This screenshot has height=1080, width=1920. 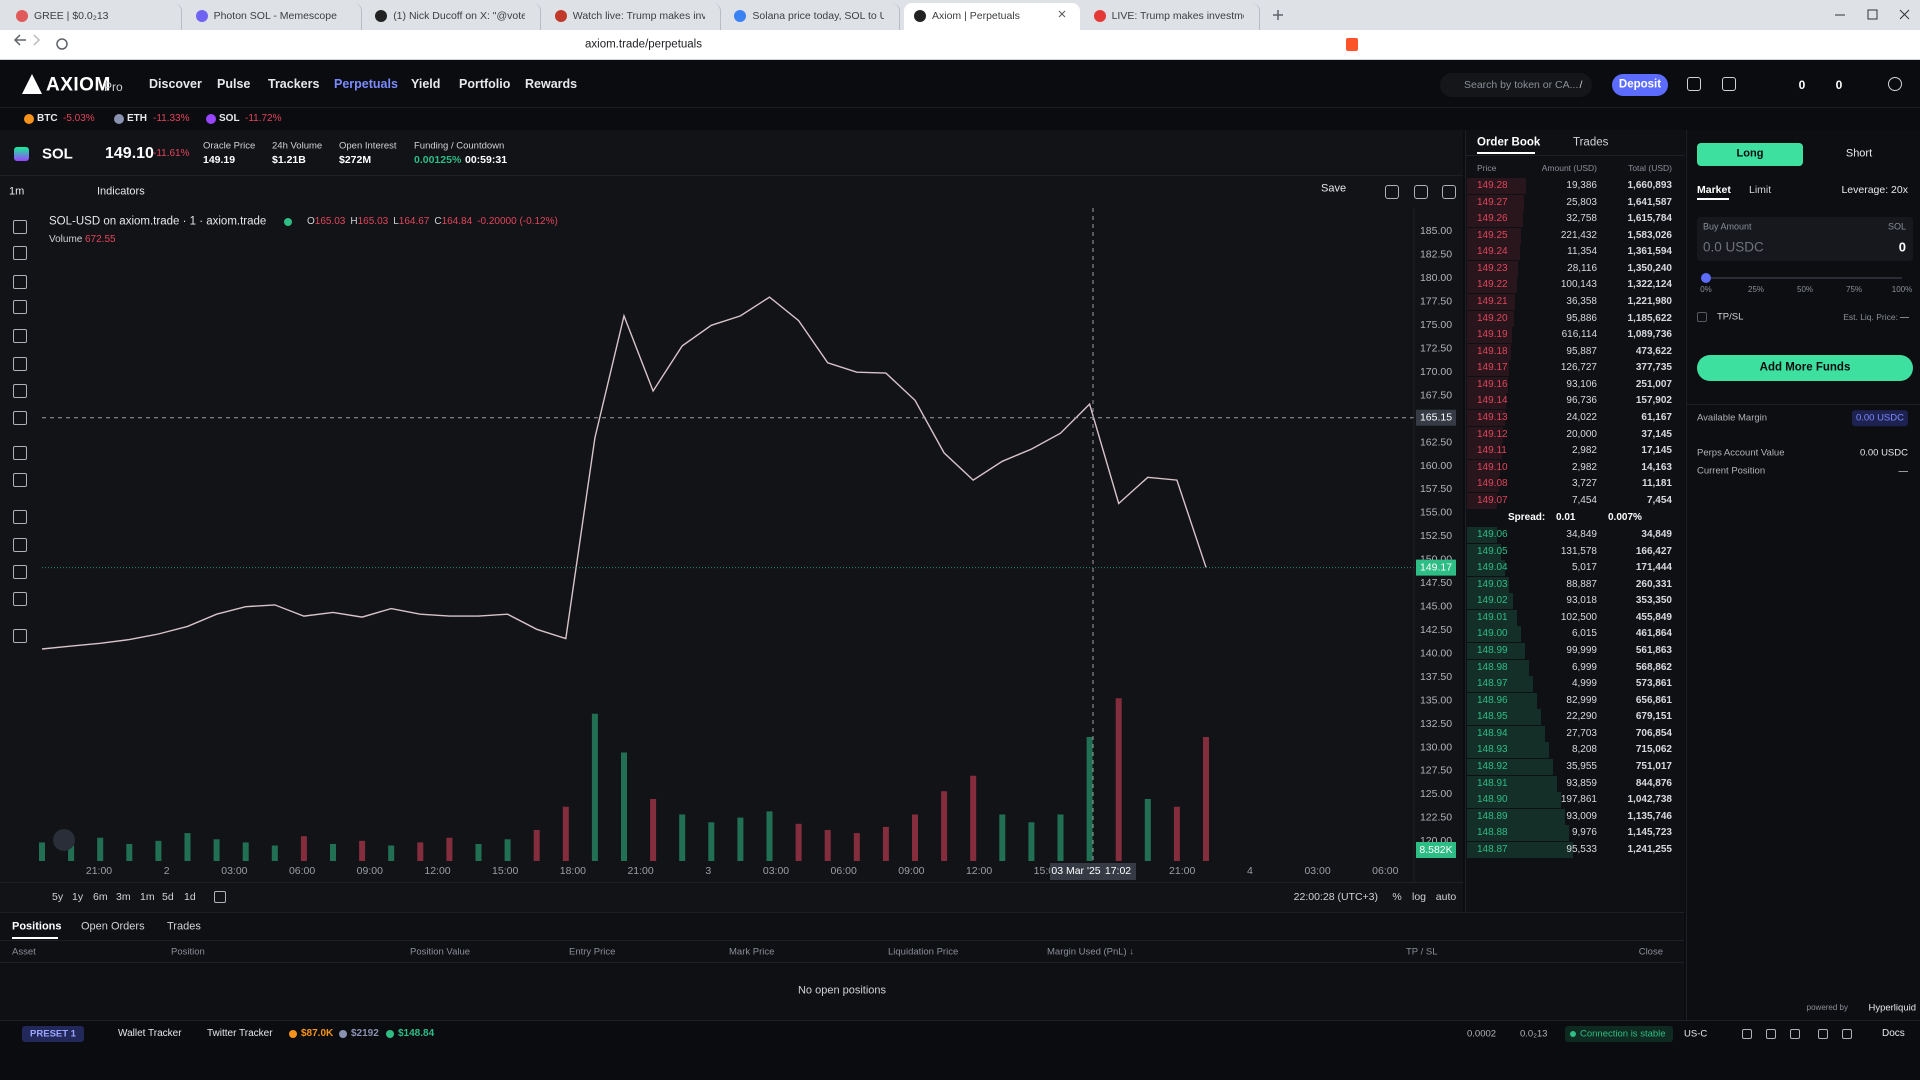 I want to click on docs: Docs, so click(x=1893, y=1033).